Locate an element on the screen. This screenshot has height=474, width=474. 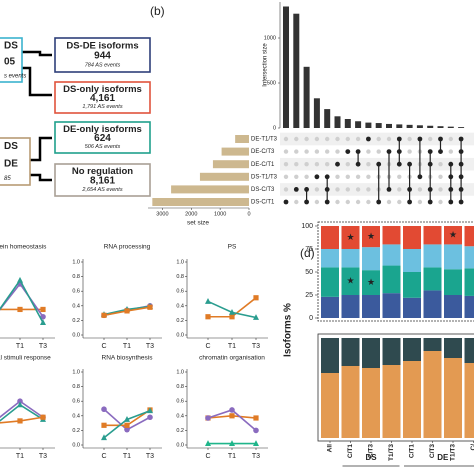
set-tick-label: 3000 is located at coordinates (162, 214).